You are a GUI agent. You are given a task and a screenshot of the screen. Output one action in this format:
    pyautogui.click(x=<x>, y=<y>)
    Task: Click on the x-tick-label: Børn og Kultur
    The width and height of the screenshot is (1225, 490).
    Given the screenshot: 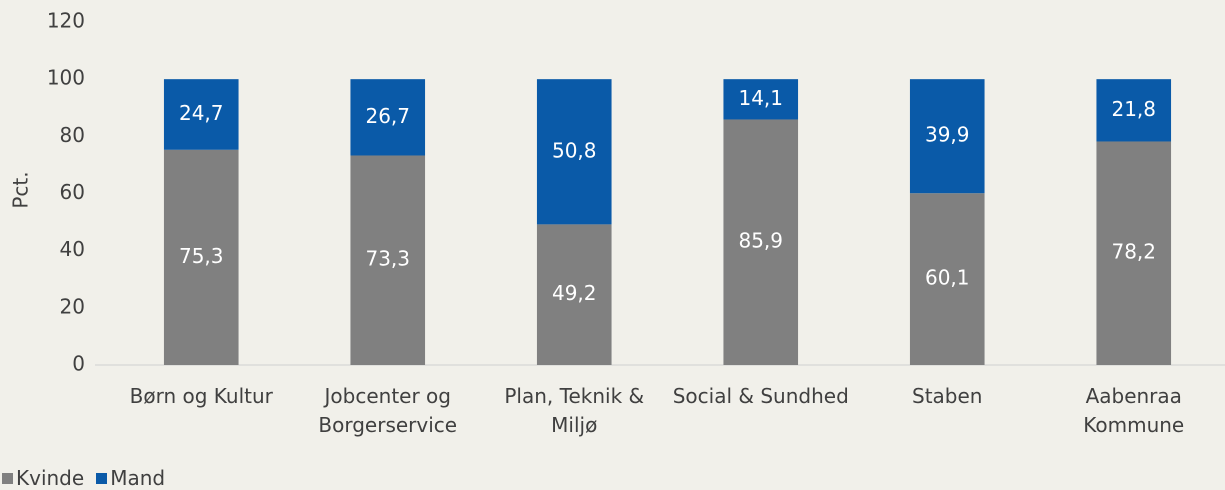 What is the action you would take?
    pyautogui.click(x=201, y=396)
    